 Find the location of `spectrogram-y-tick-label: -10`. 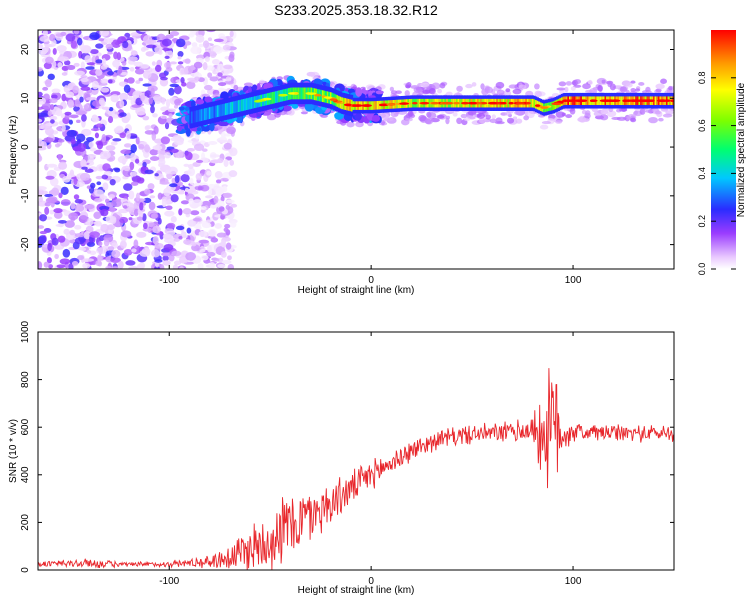

spectrogram-y-tick-label: -10 is located at coordinates (25, 195).